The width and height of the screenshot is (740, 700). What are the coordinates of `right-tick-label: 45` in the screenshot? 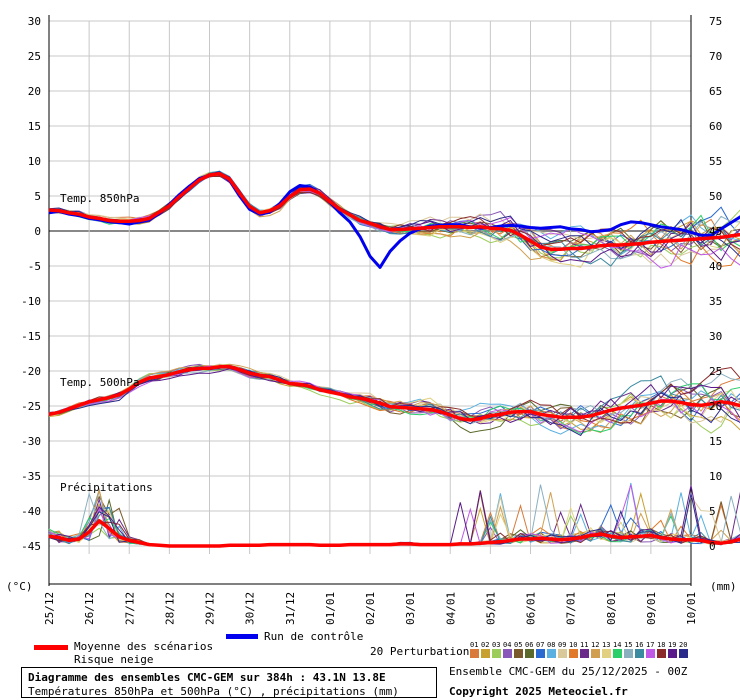 It's located at (715, 231).